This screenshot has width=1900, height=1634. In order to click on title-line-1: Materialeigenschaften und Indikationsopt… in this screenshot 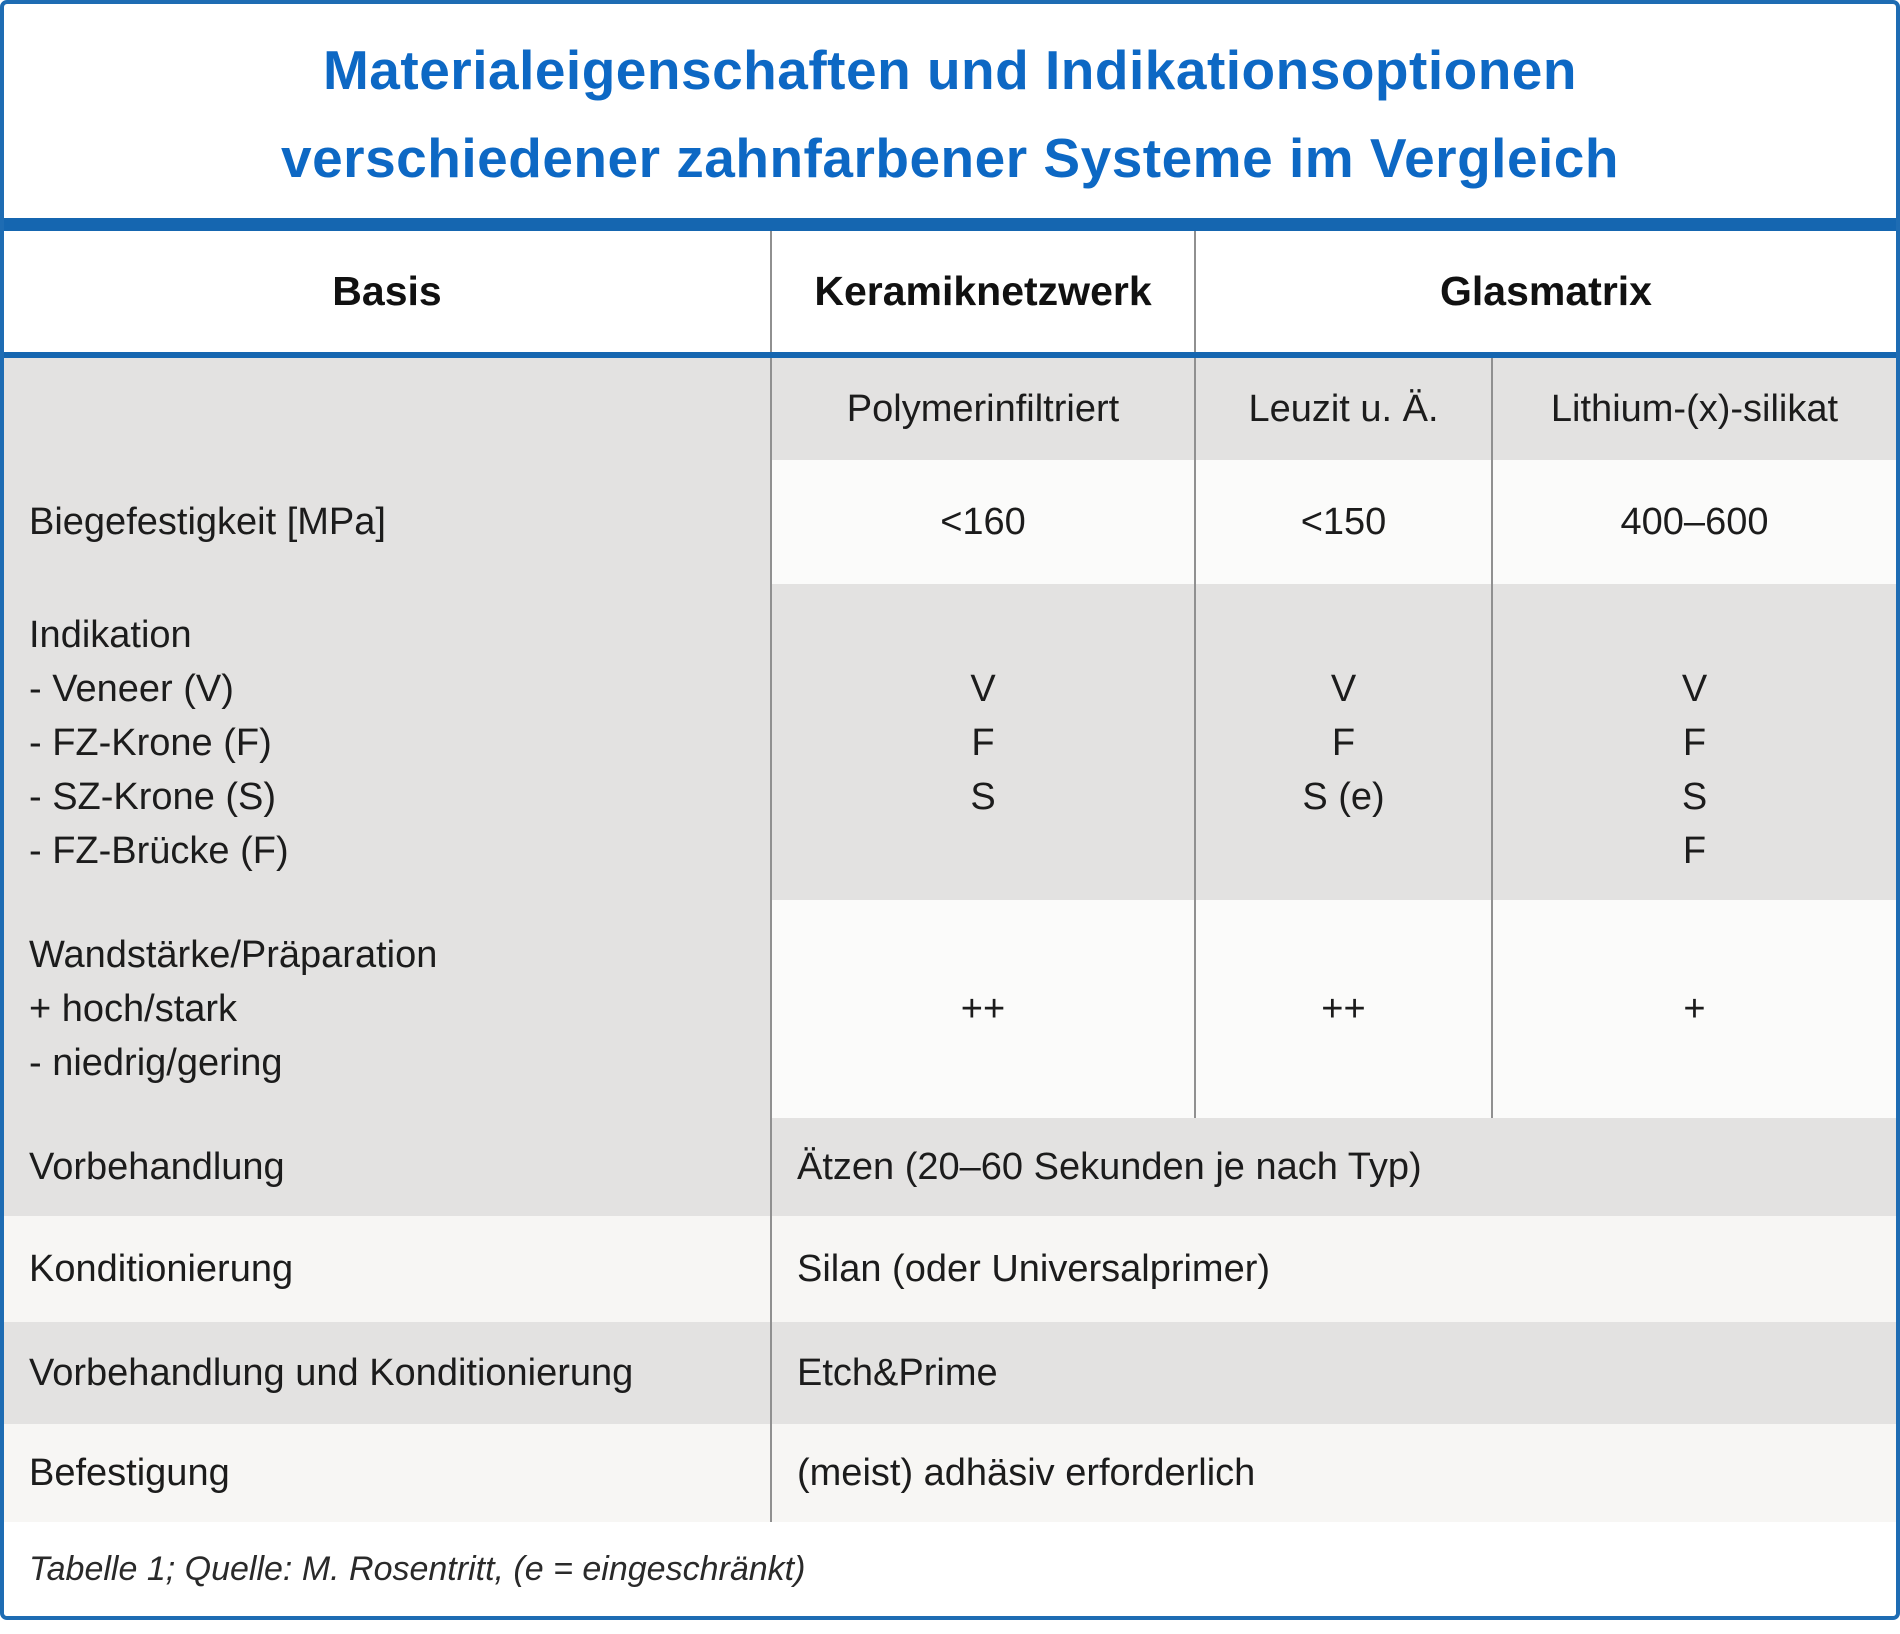, I will do `click(949, 70)`.